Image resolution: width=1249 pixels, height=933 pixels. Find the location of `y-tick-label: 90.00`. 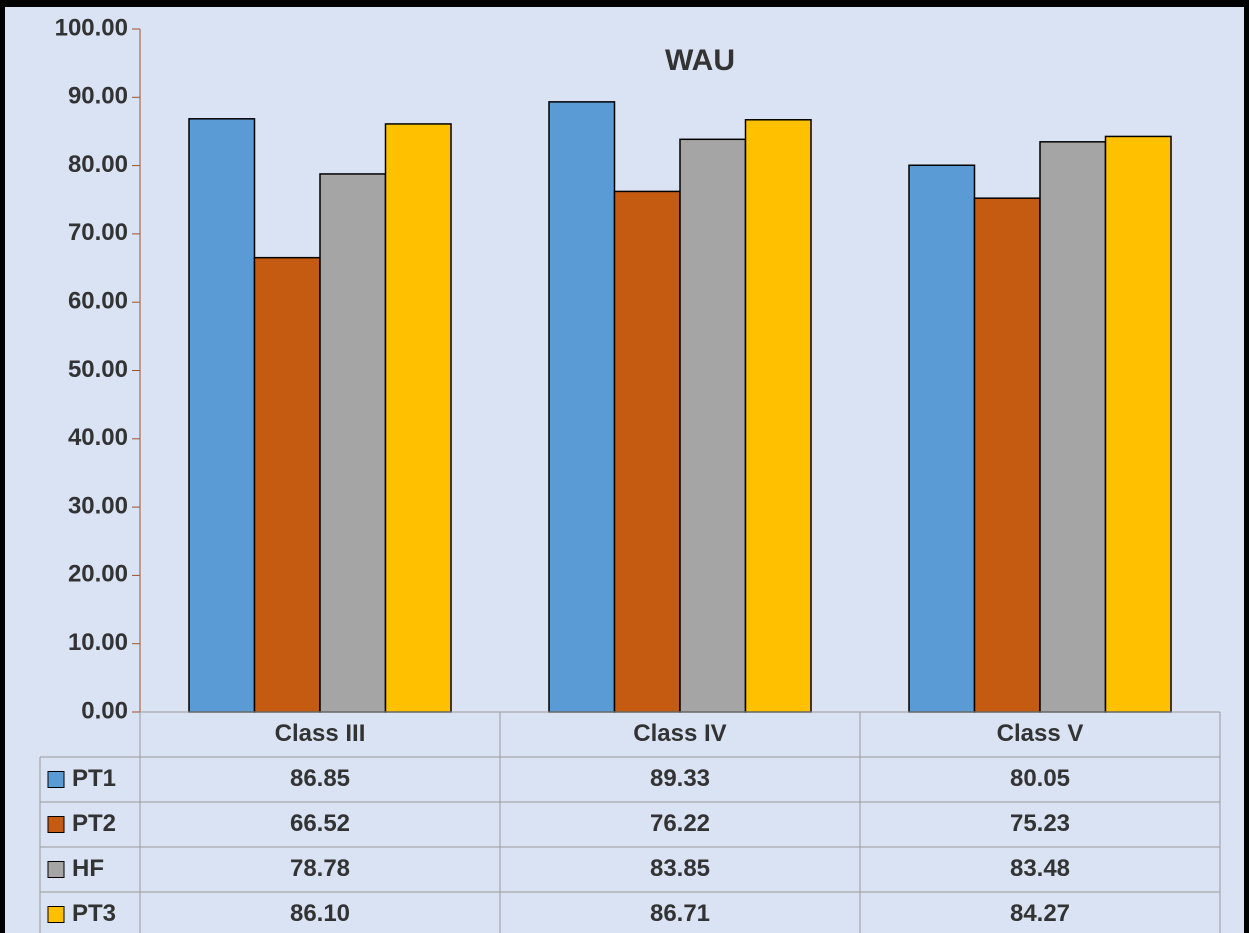

y-tick-label: 90.00 is located at coordinates (98, 96).